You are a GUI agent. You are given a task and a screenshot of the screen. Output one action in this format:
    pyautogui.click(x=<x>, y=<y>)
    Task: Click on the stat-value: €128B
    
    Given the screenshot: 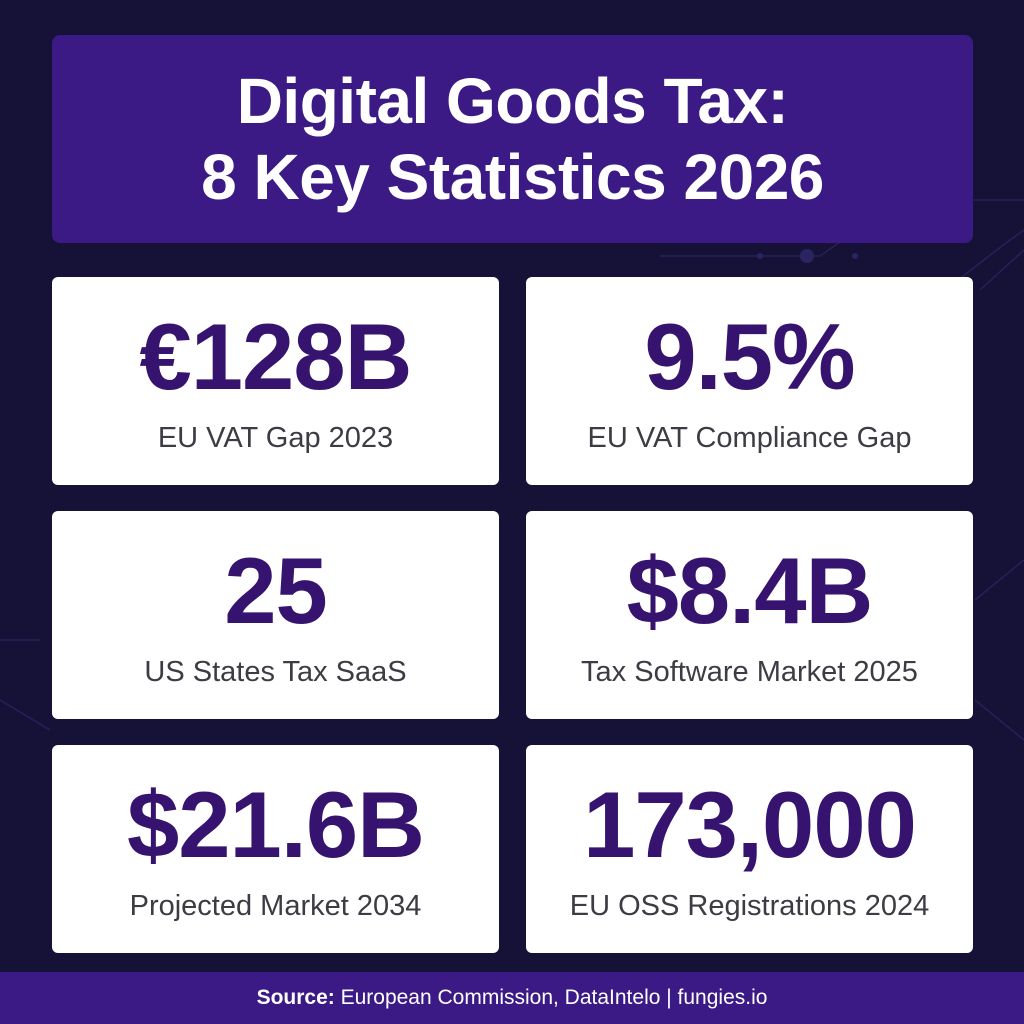 What is the action you would take?
    pyautogui.click(x=276, y=356)
    